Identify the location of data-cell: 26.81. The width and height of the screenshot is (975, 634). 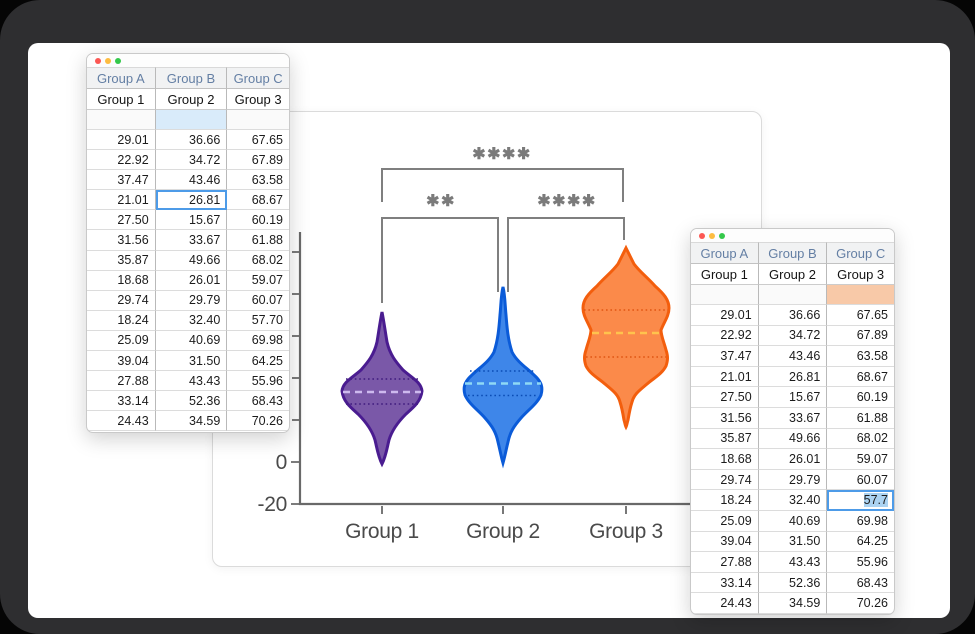
(793, 377).